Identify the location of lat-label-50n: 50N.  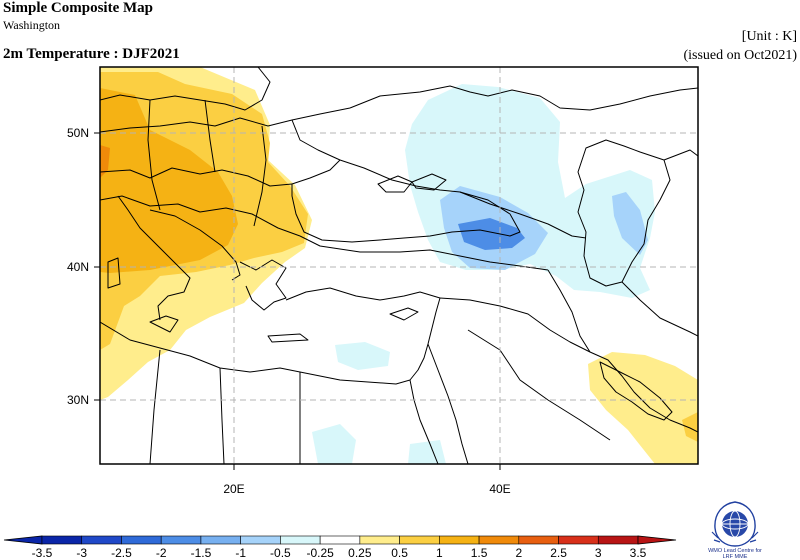
(78, 133).